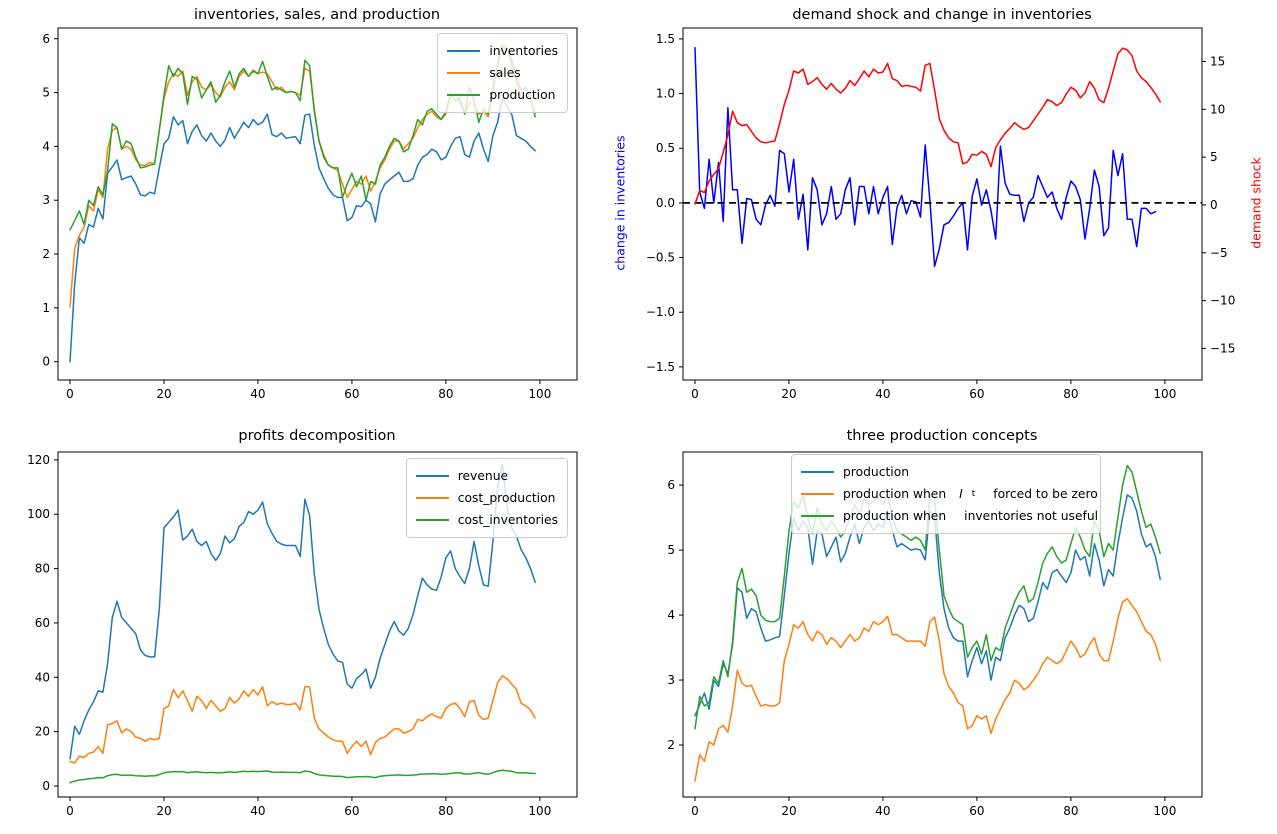 Image resolution: width=1277 pixels, height=834 pixels. What do you see at coordinates (671, 680) in the screenshot?
I see `y-tick-label: 3` at bounding box center [671, 680].